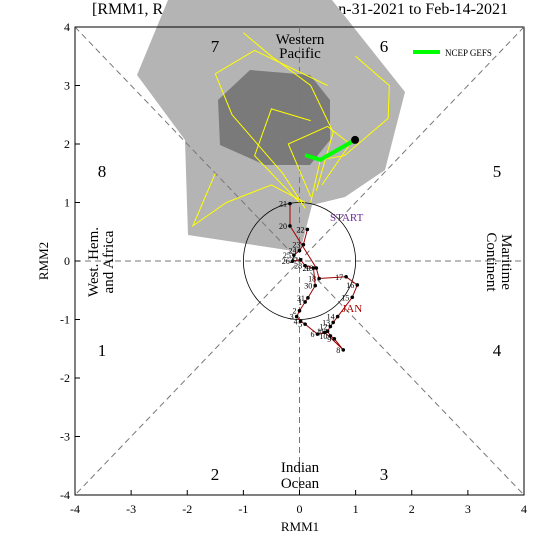  Describe the element at coordinates (339, 277) in the screenshot. I see `day-label: 17` at that location.